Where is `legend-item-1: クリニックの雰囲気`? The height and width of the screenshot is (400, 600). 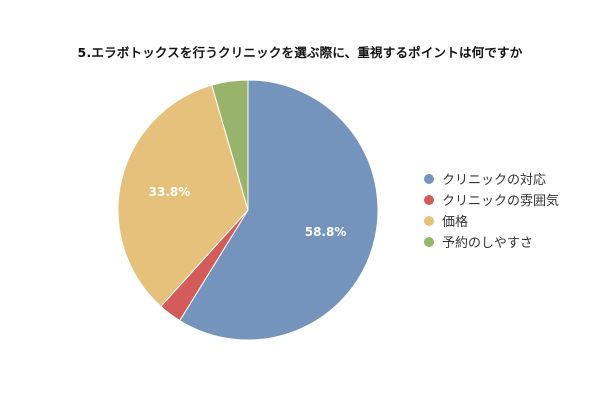 legend-item-1: クリニックの雰囲気 is located at coordinates (491, 199).